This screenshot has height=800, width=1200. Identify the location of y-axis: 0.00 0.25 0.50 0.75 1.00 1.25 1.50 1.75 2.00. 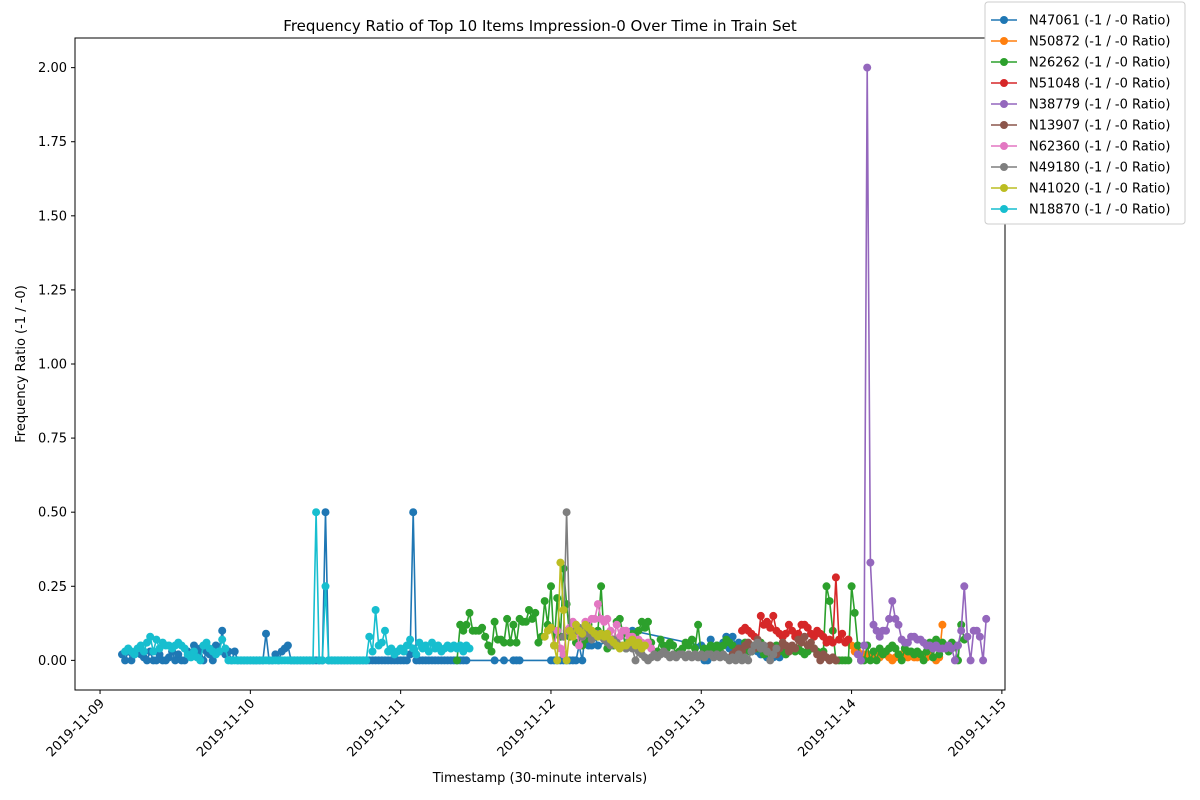
(56, 365).